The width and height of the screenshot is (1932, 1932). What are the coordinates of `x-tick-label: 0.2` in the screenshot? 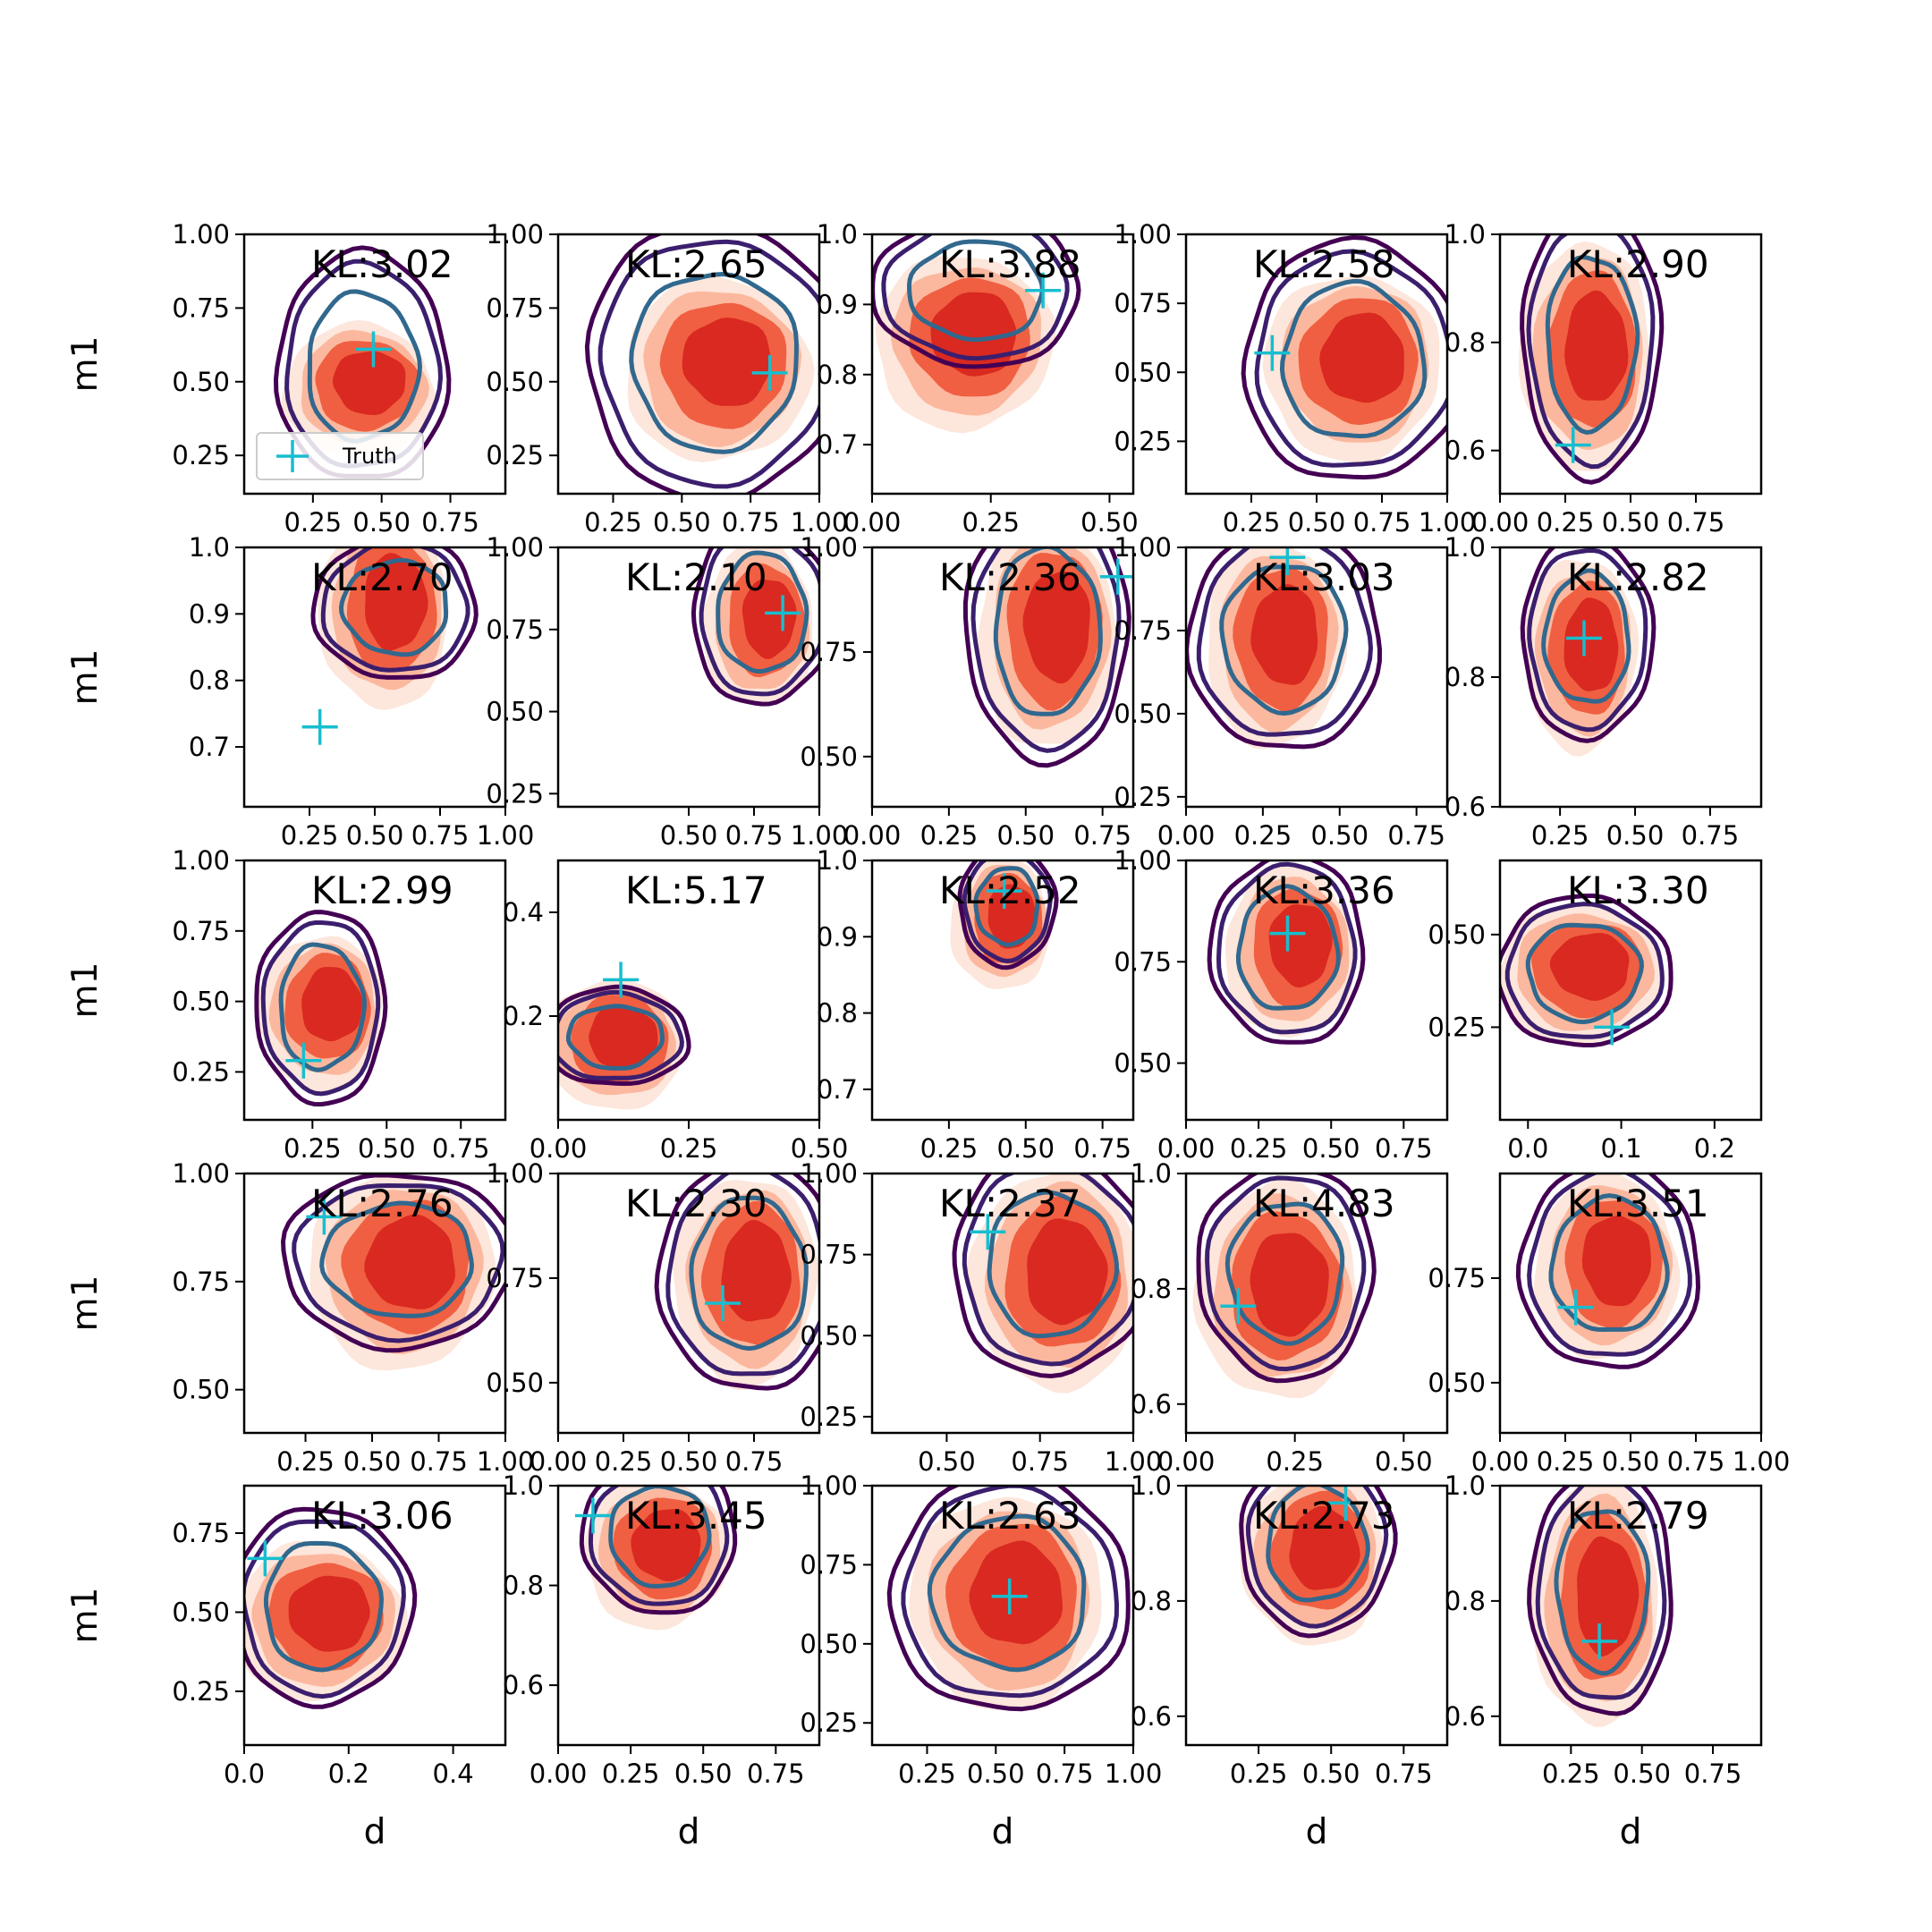 It's located at (348, 1773).